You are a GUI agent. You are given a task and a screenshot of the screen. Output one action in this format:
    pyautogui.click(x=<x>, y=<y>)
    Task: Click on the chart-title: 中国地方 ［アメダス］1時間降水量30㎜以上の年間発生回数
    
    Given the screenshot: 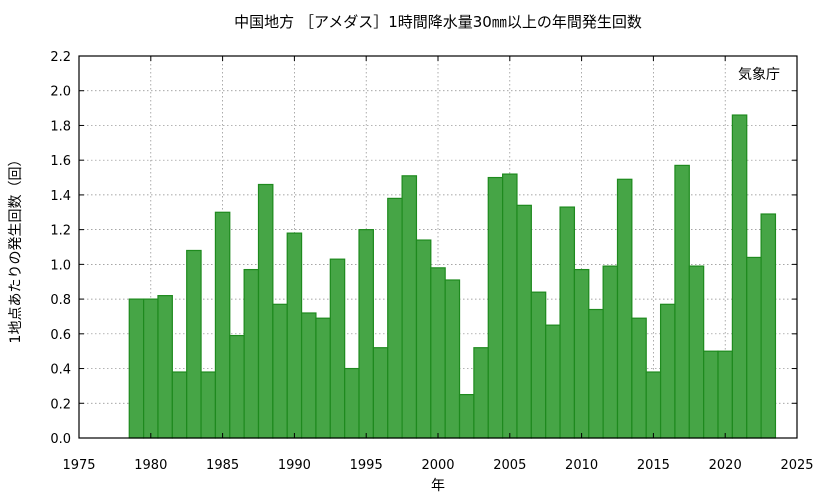 What is the action you would take?
    pyautogui.click(x=438, y=22)
    